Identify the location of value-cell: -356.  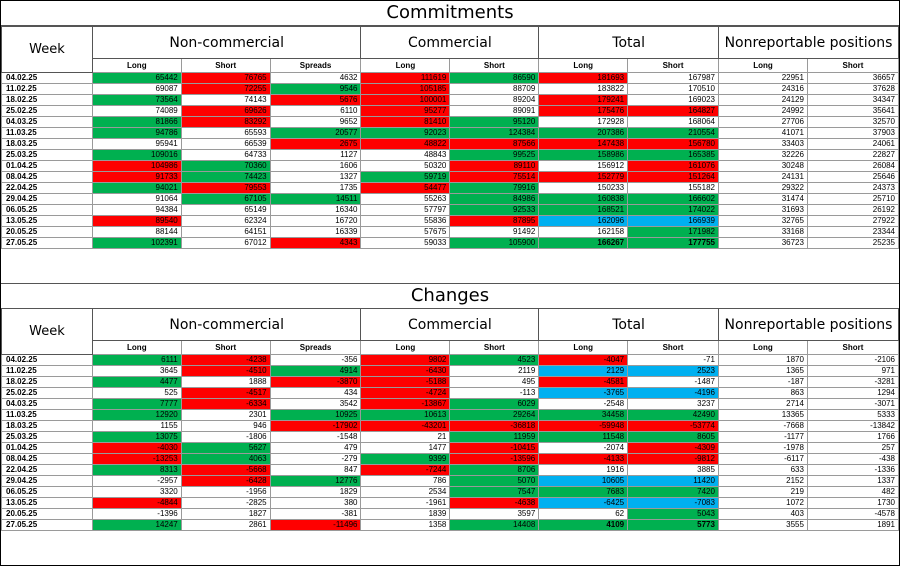
(315, 360).